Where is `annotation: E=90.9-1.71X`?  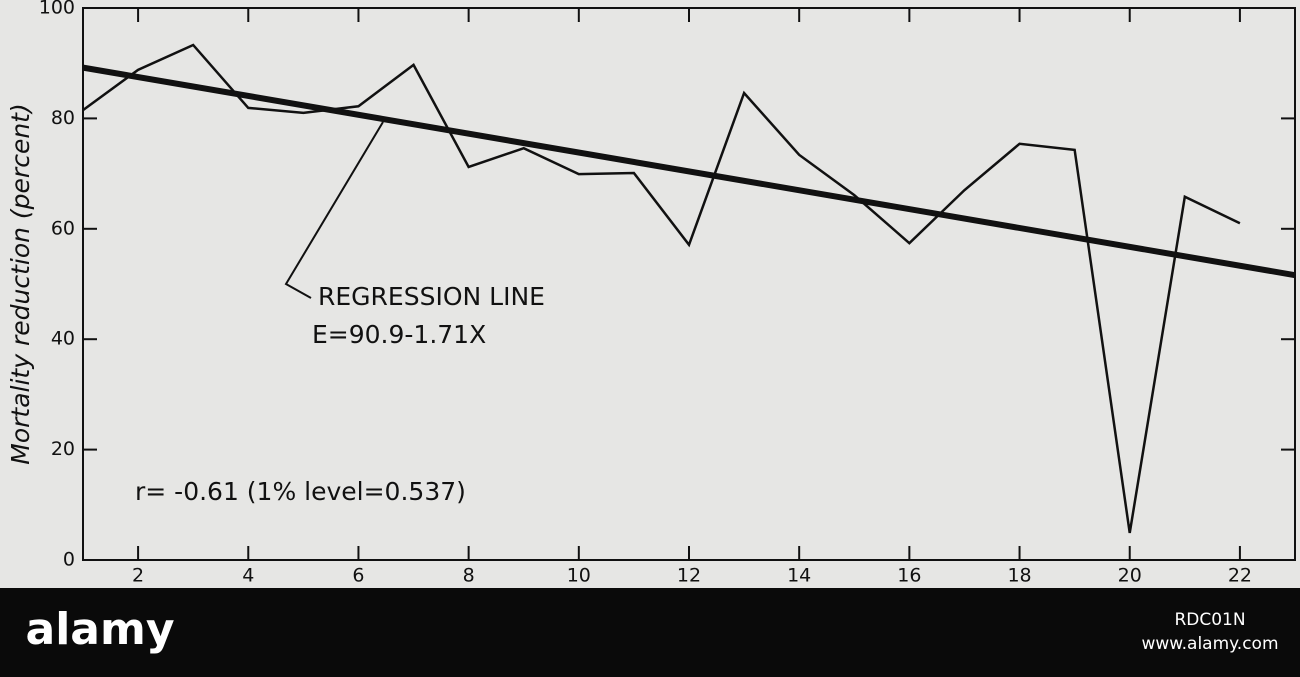
annotation: E=90.9-1.71X is located at coordinates (399, 334).